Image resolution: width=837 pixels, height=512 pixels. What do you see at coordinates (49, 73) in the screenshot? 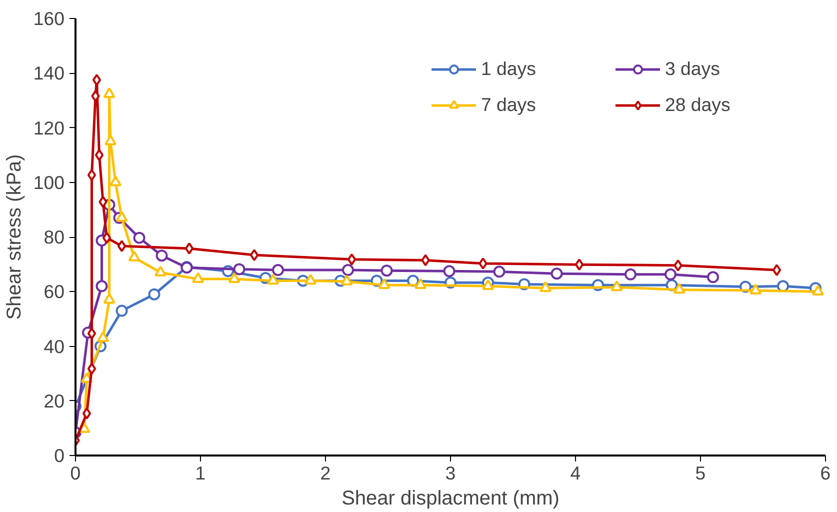
I see `y-tick-label: 140` at bounding box center [49, 73].